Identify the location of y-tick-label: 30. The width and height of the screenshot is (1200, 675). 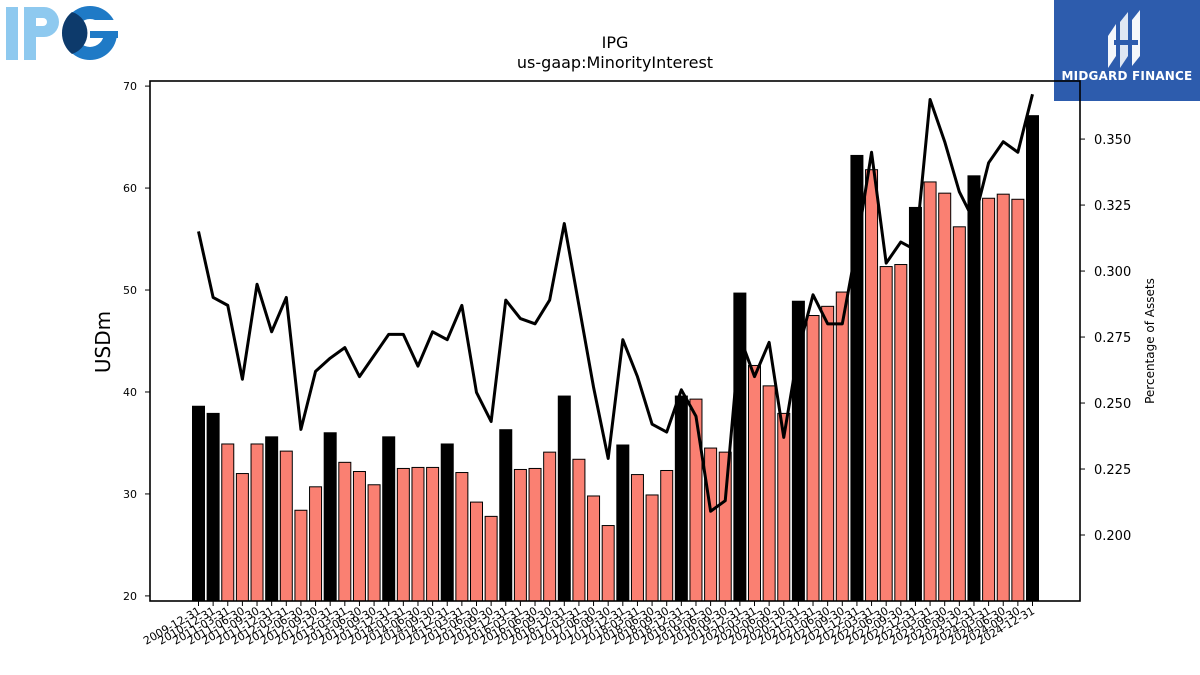
(130, 494).